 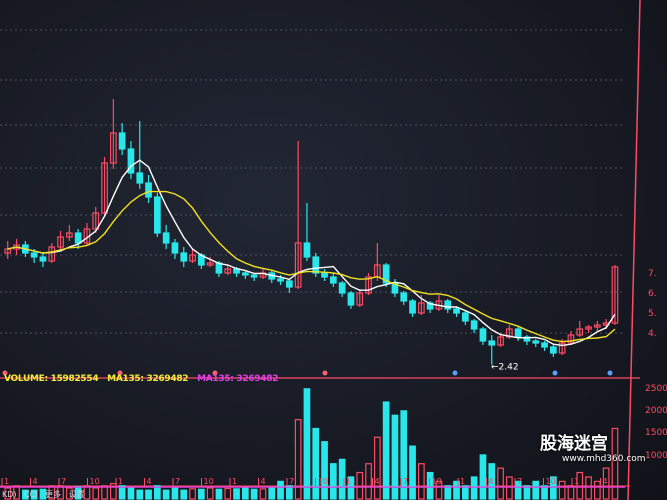 What do you see at coordinates (656, 456) in the screenshot?
I see `volume-tick-label: 10000` at bounding box center [656, 456].